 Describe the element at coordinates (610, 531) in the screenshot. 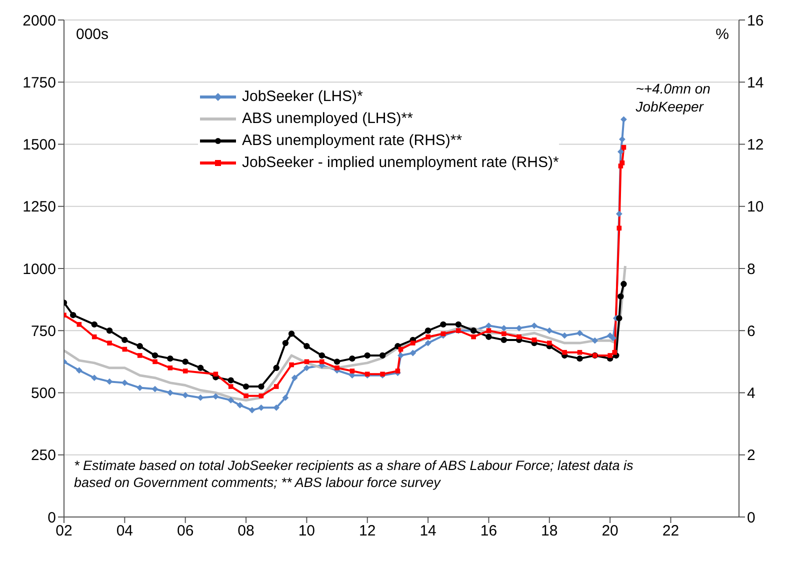

I see `x-tick-label: 20` at that location.